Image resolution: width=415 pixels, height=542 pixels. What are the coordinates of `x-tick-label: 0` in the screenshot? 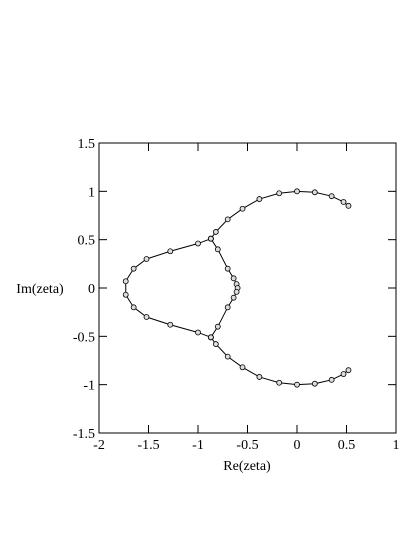 It's located at (297, 445).